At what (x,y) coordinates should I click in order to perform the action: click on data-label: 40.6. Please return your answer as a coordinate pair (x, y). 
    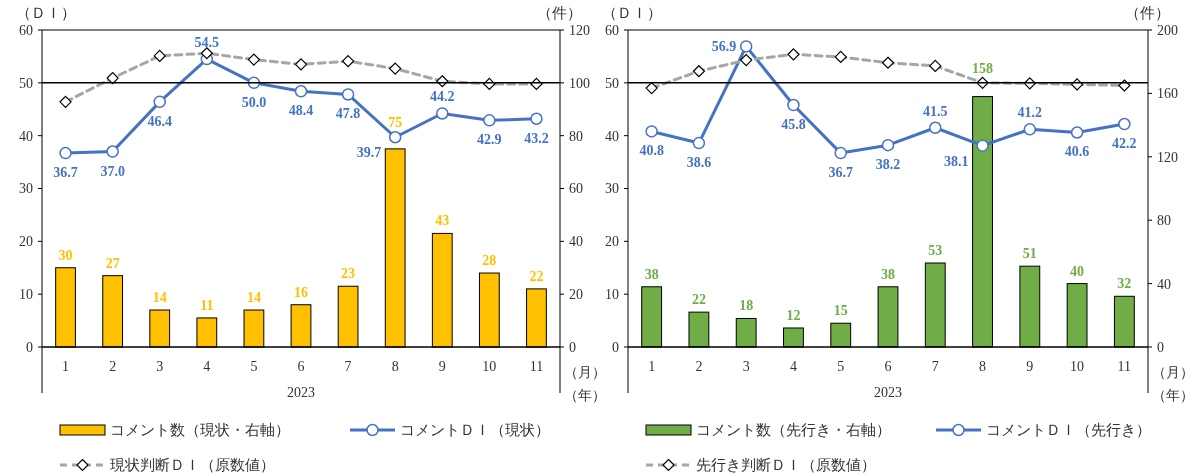
    Looking at the image, I should click on (1077, 152).